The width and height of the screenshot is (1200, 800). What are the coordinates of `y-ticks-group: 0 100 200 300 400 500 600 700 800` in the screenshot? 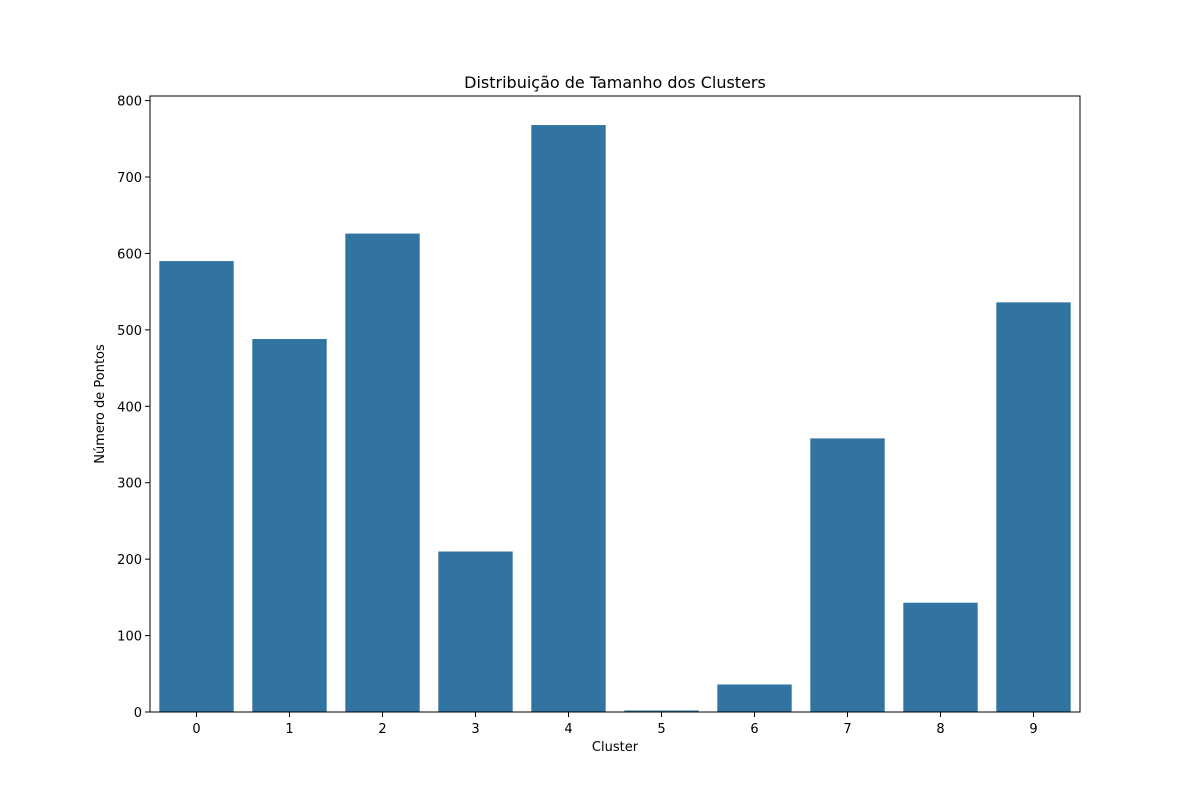 It's located at (133, 408).